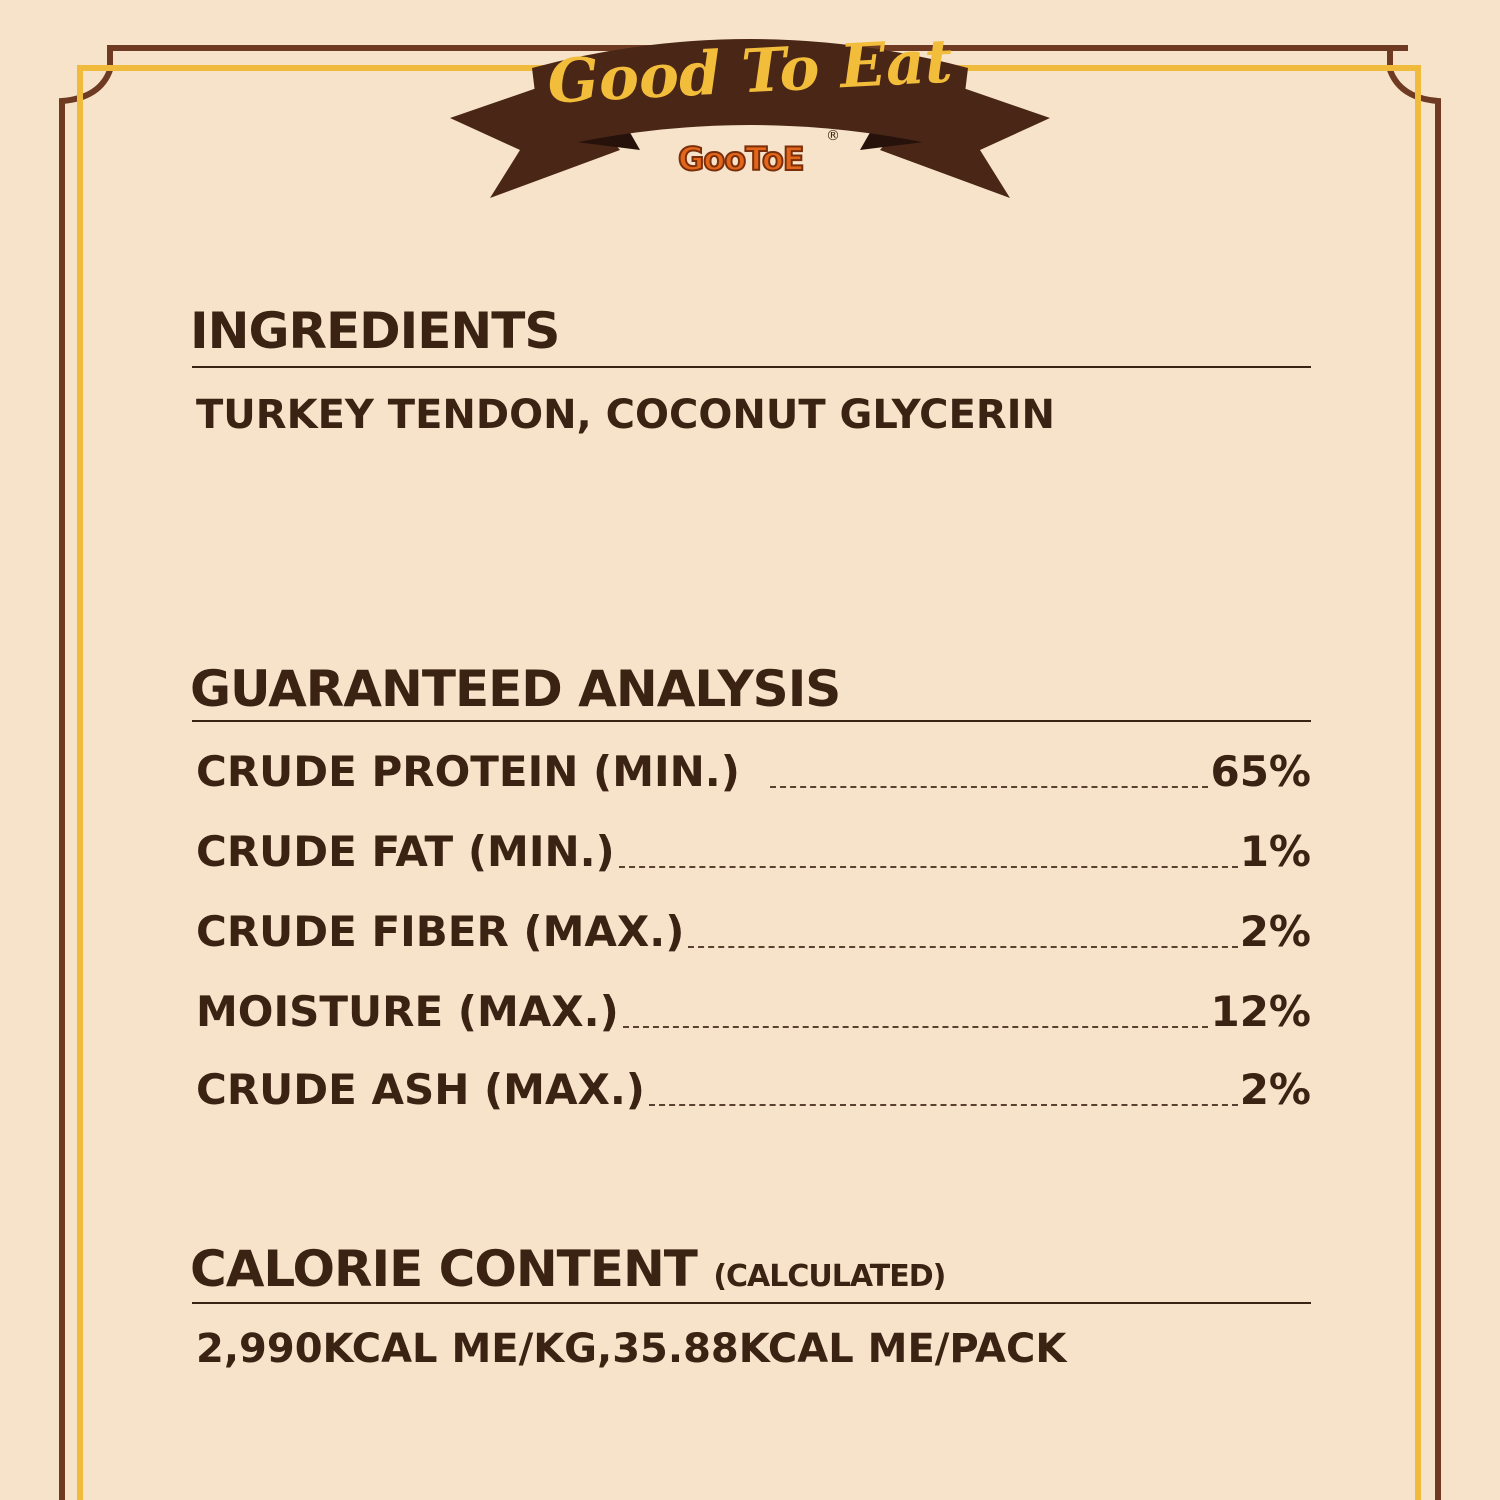 This screenshot has width=1500, height=1500. I want to click on calorie-note: (CALCULATED), so click(829, 1276).